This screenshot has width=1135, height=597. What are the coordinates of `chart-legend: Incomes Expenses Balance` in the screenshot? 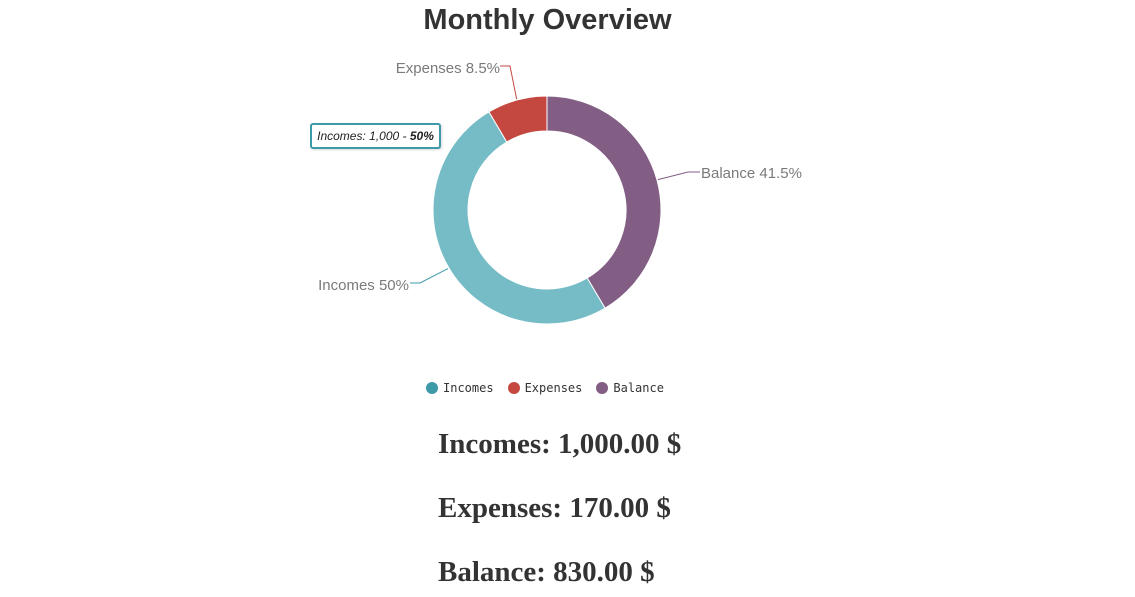 It's located at (552, 388).